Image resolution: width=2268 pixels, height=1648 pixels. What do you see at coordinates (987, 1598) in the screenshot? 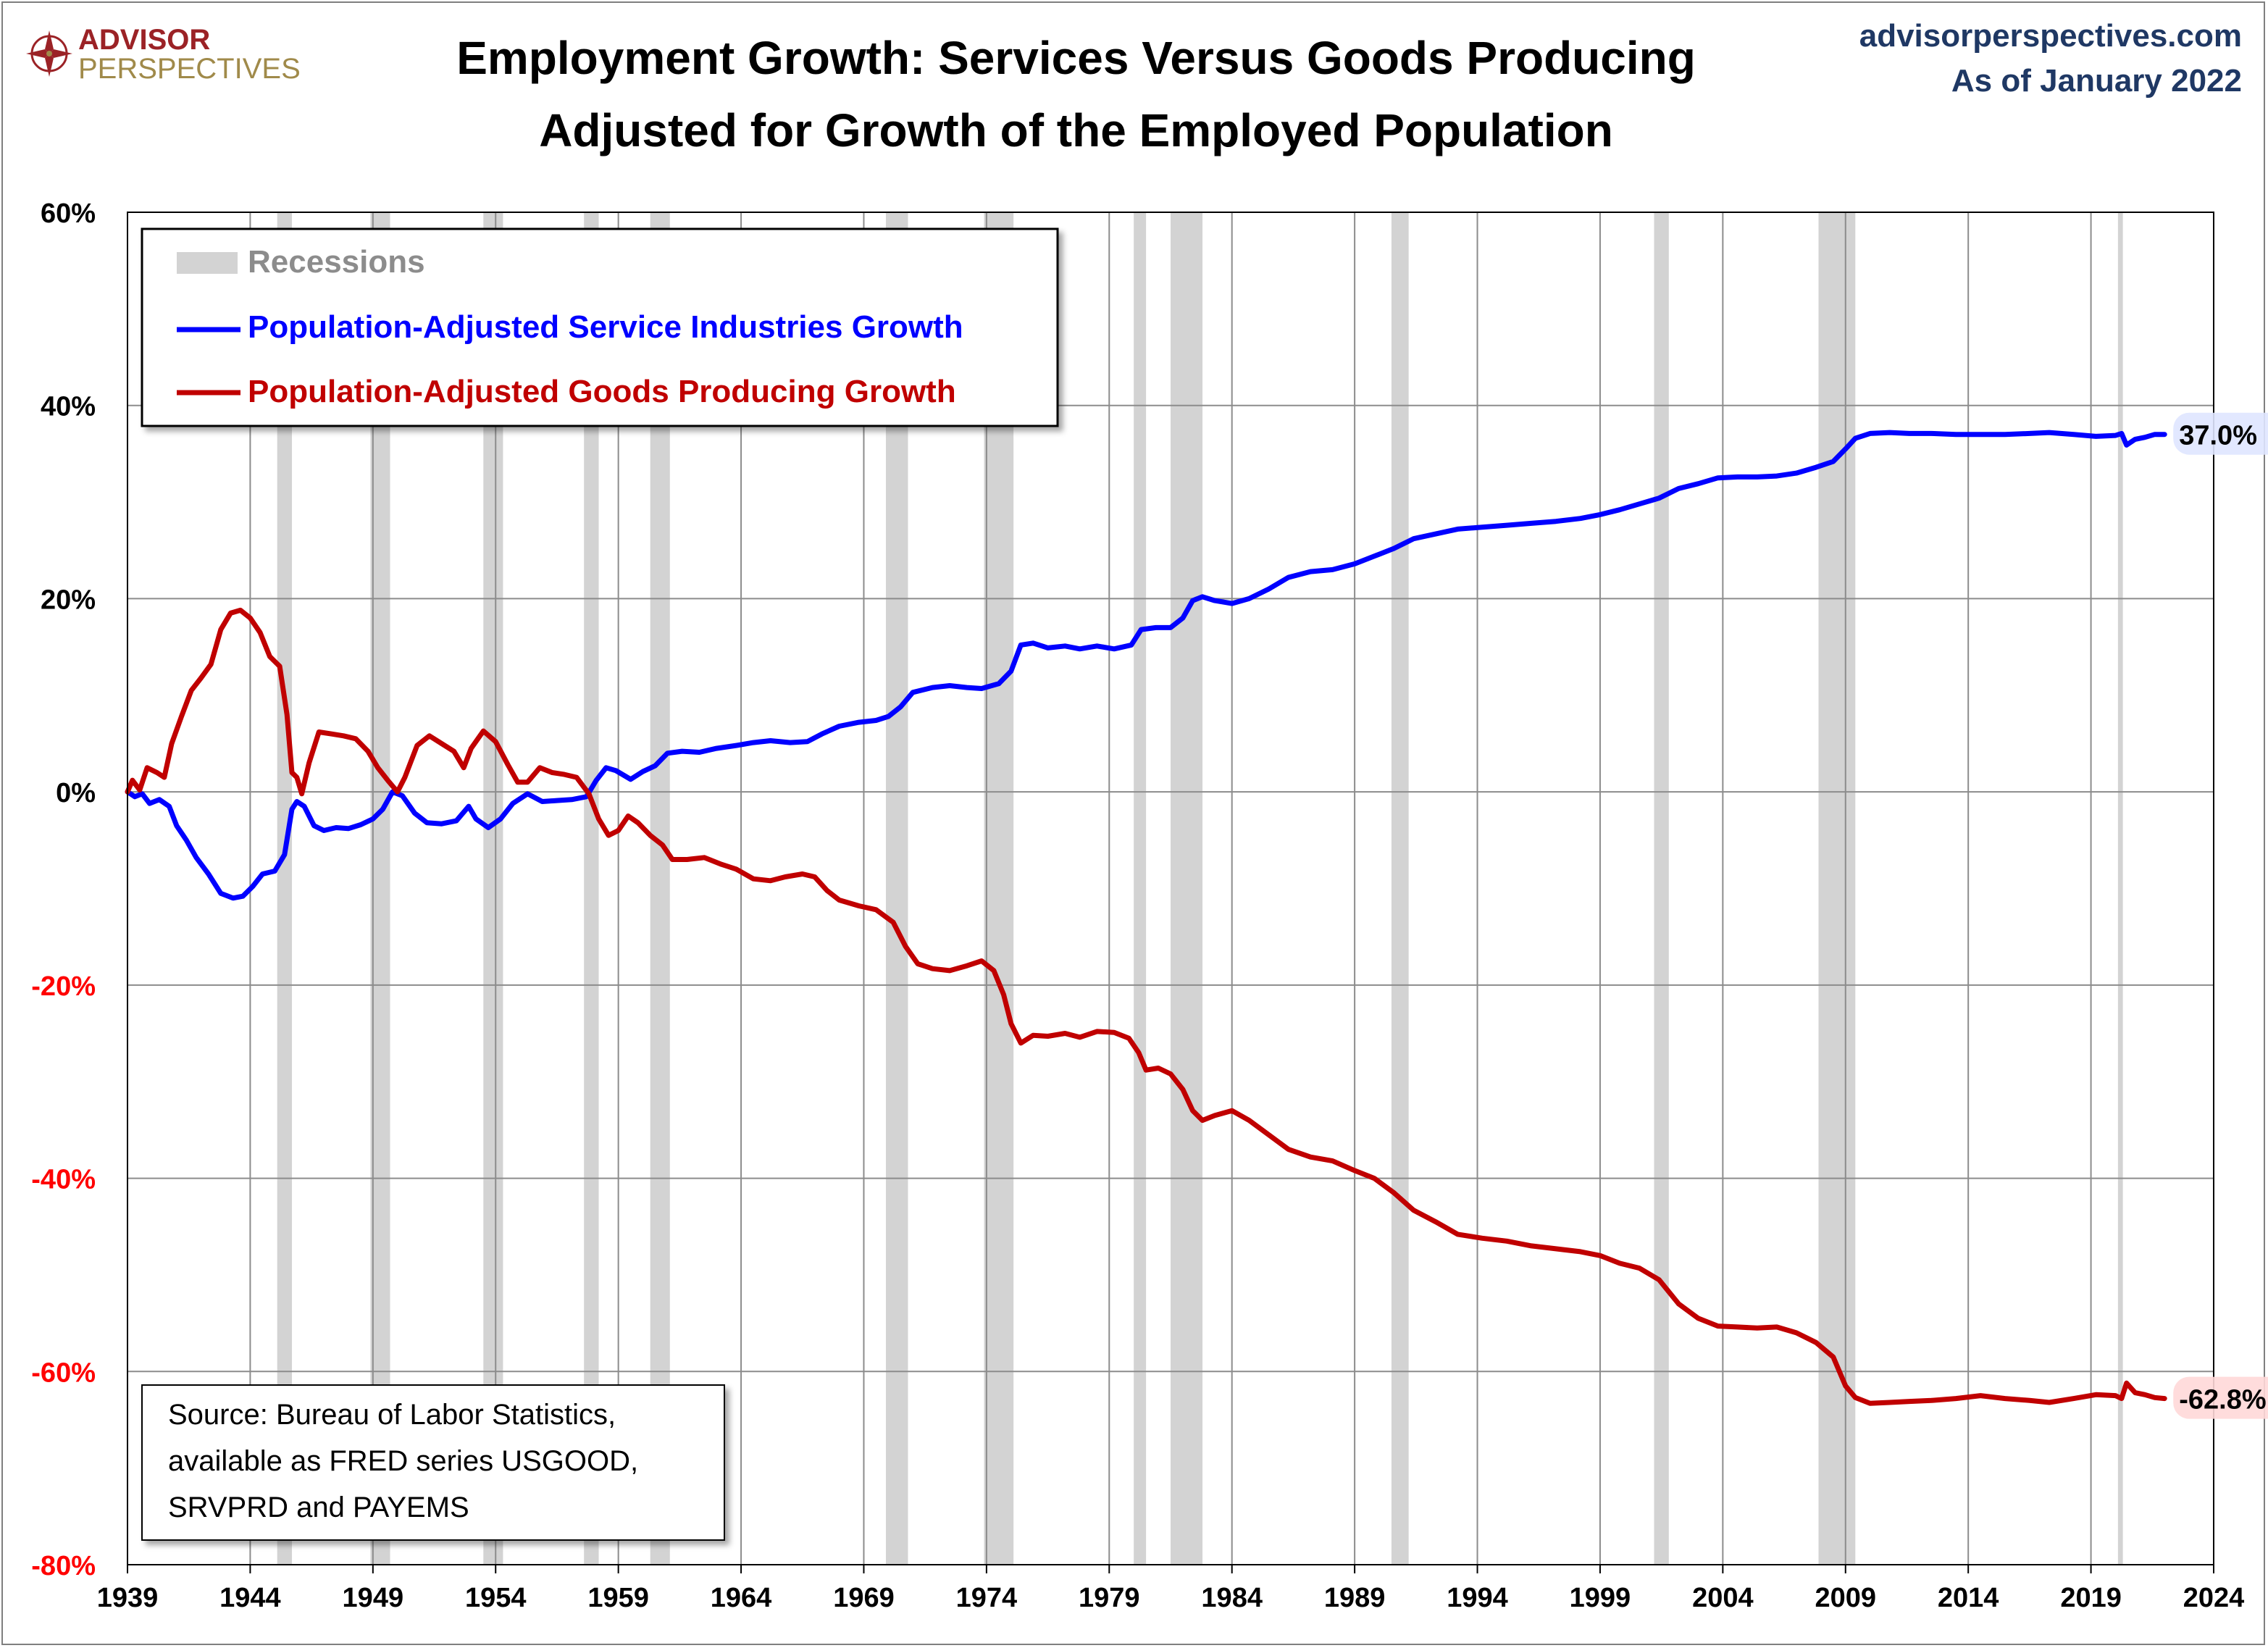
I see `x-tick-label: 1974` at bounding box center [987, 1598].